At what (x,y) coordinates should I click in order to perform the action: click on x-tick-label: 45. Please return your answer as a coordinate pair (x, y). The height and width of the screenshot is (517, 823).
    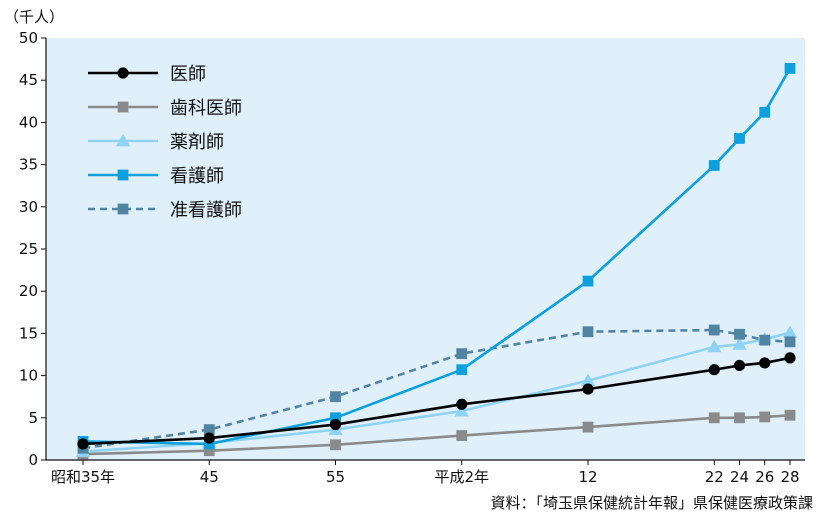
    Looking at the image, I should click on (209, 477).